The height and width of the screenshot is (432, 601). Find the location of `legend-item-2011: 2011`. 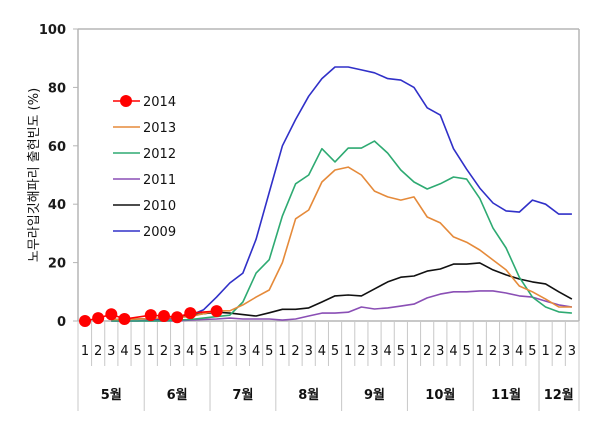

legend-item-2011: 2011 is located at coordinates (144, 180).